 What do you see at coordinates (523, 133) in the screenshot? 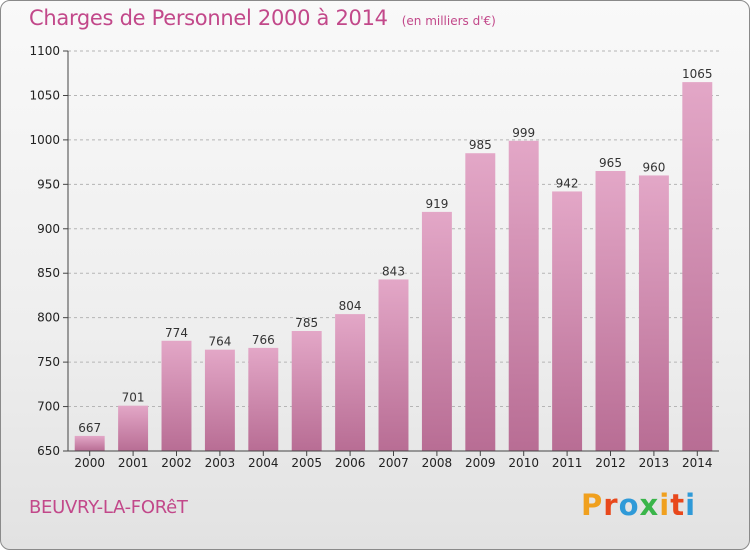
I see `bar-value-label: 999` at bounding box center [523, 133].